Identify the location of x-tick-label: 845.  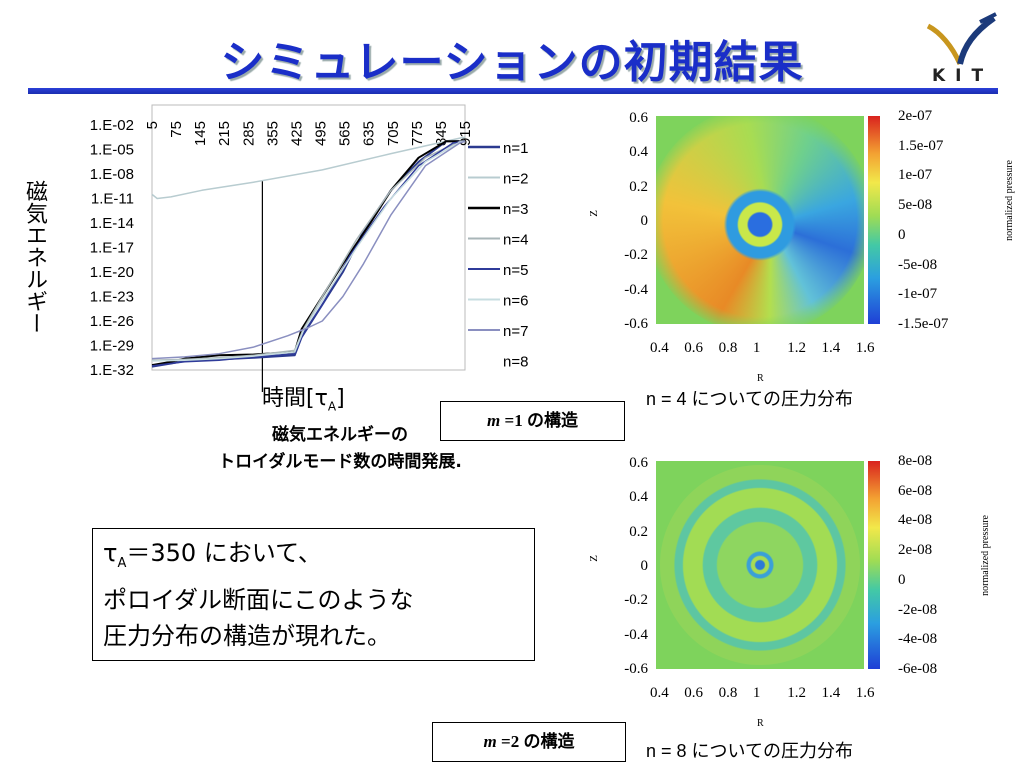
(441, 133).